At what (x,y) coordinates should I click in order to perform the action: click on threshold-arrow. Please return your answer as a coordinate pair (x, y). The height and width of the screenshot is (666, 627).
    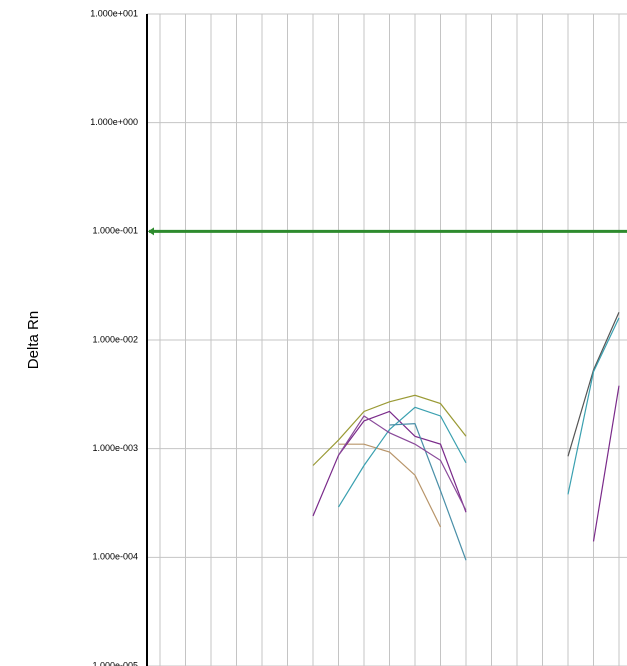
    Looking at the image, I should click on (151, 231).